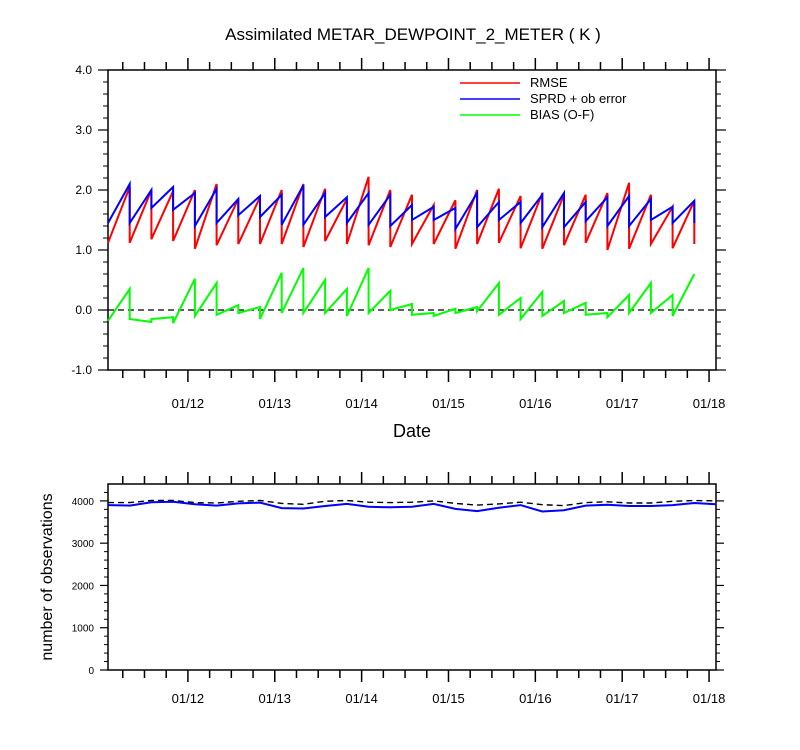 This screenshot has width=800, height=750. Describe the element at coordinates (413, 34) in the screenshot. I see `chart-title: Assimilated METAR_DEWPOINT_2_METER ( K )` at that location.